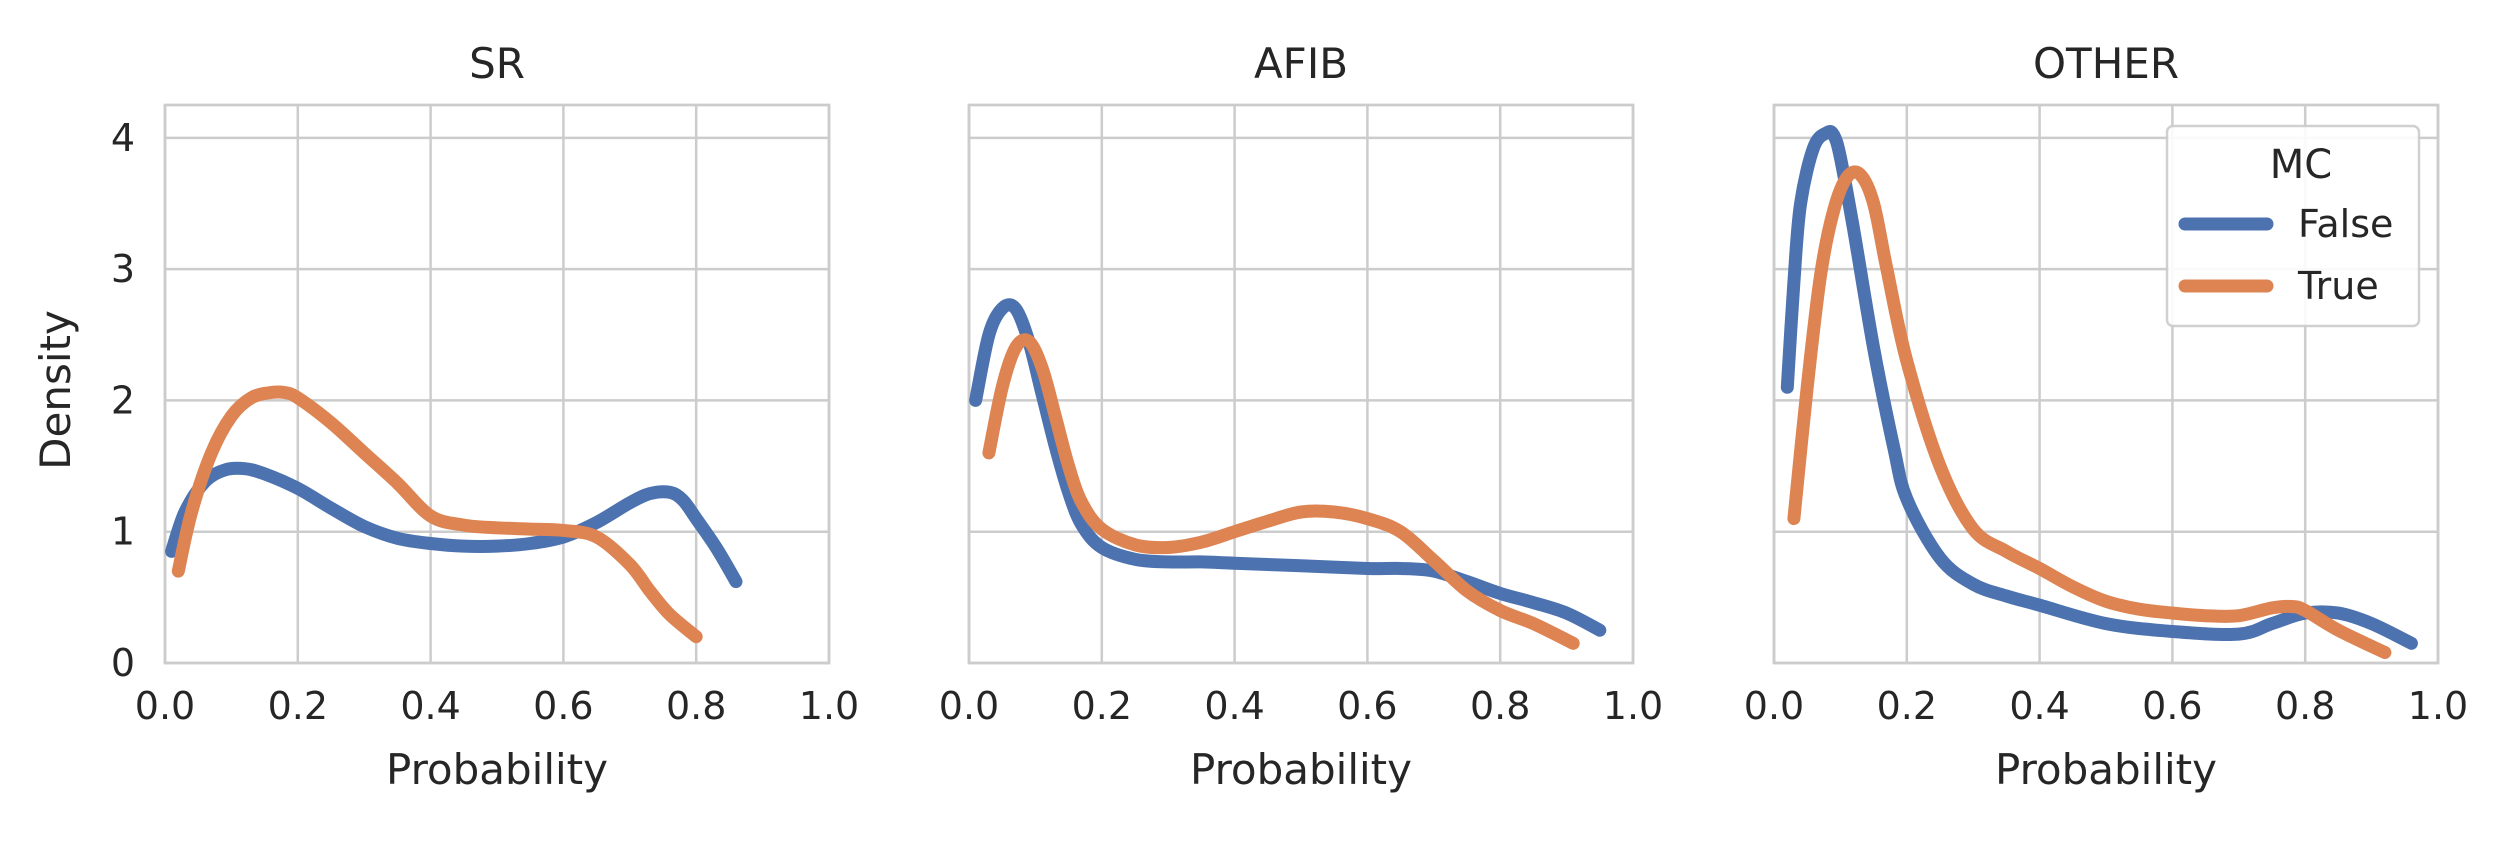 The height and width of the screenshot is (845, 2520). What do you see at coordinates (2301, 165) in the screenshot?
I see `legend-title: MC` at bounding box center [2301, 165].